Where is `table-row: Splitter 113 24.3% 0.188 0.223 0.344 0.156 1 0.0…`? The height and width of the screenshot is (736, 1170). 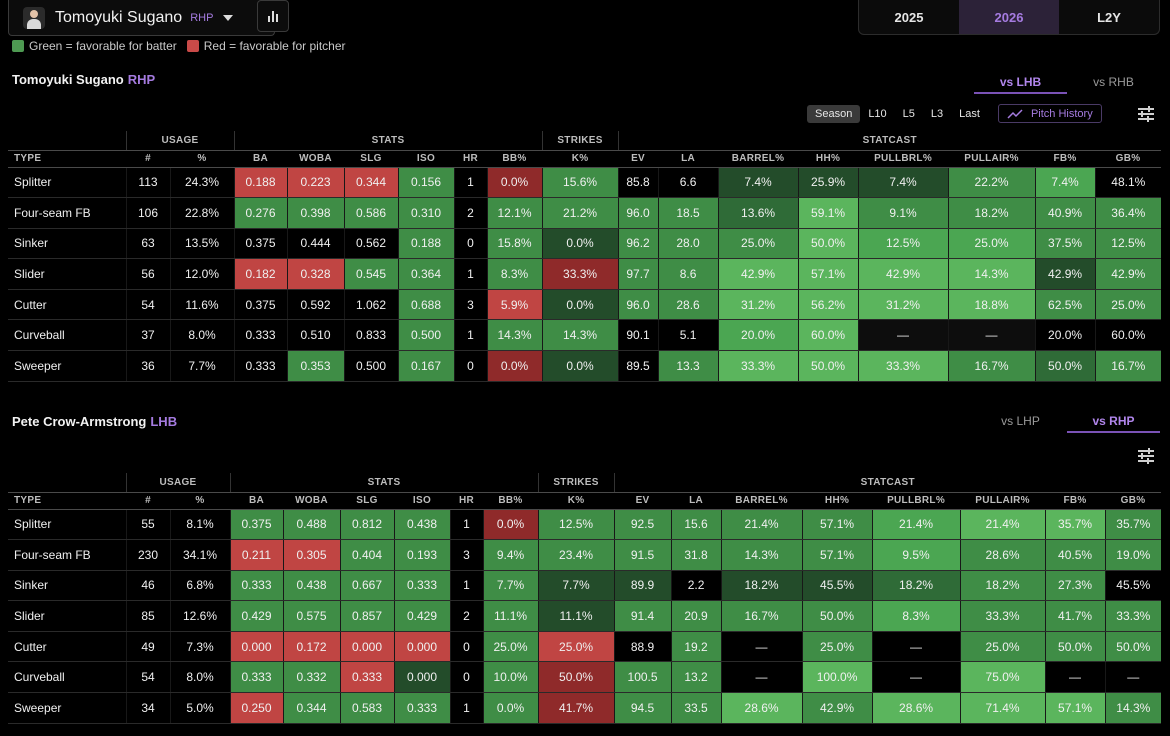
table-row: Splitter 113 24.3% 0.188 0.223 0.344 0.156 1 0.0… is located at coordinates (585, 183).